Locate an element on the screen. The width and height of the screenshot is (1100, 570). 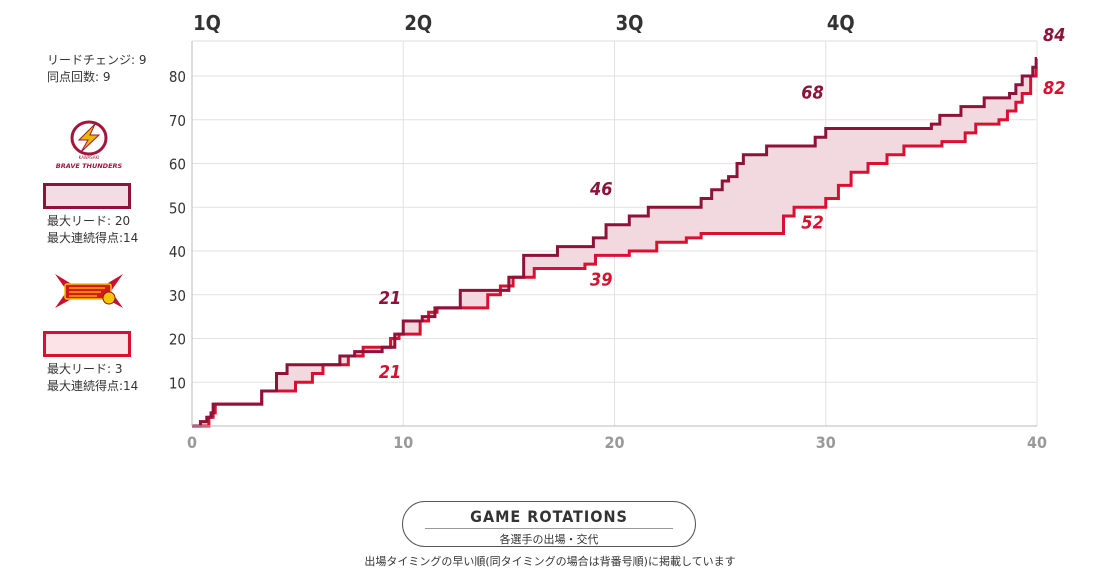
thunders-max-lead: 最大リード: 20 is located at coordinates (89, 221).